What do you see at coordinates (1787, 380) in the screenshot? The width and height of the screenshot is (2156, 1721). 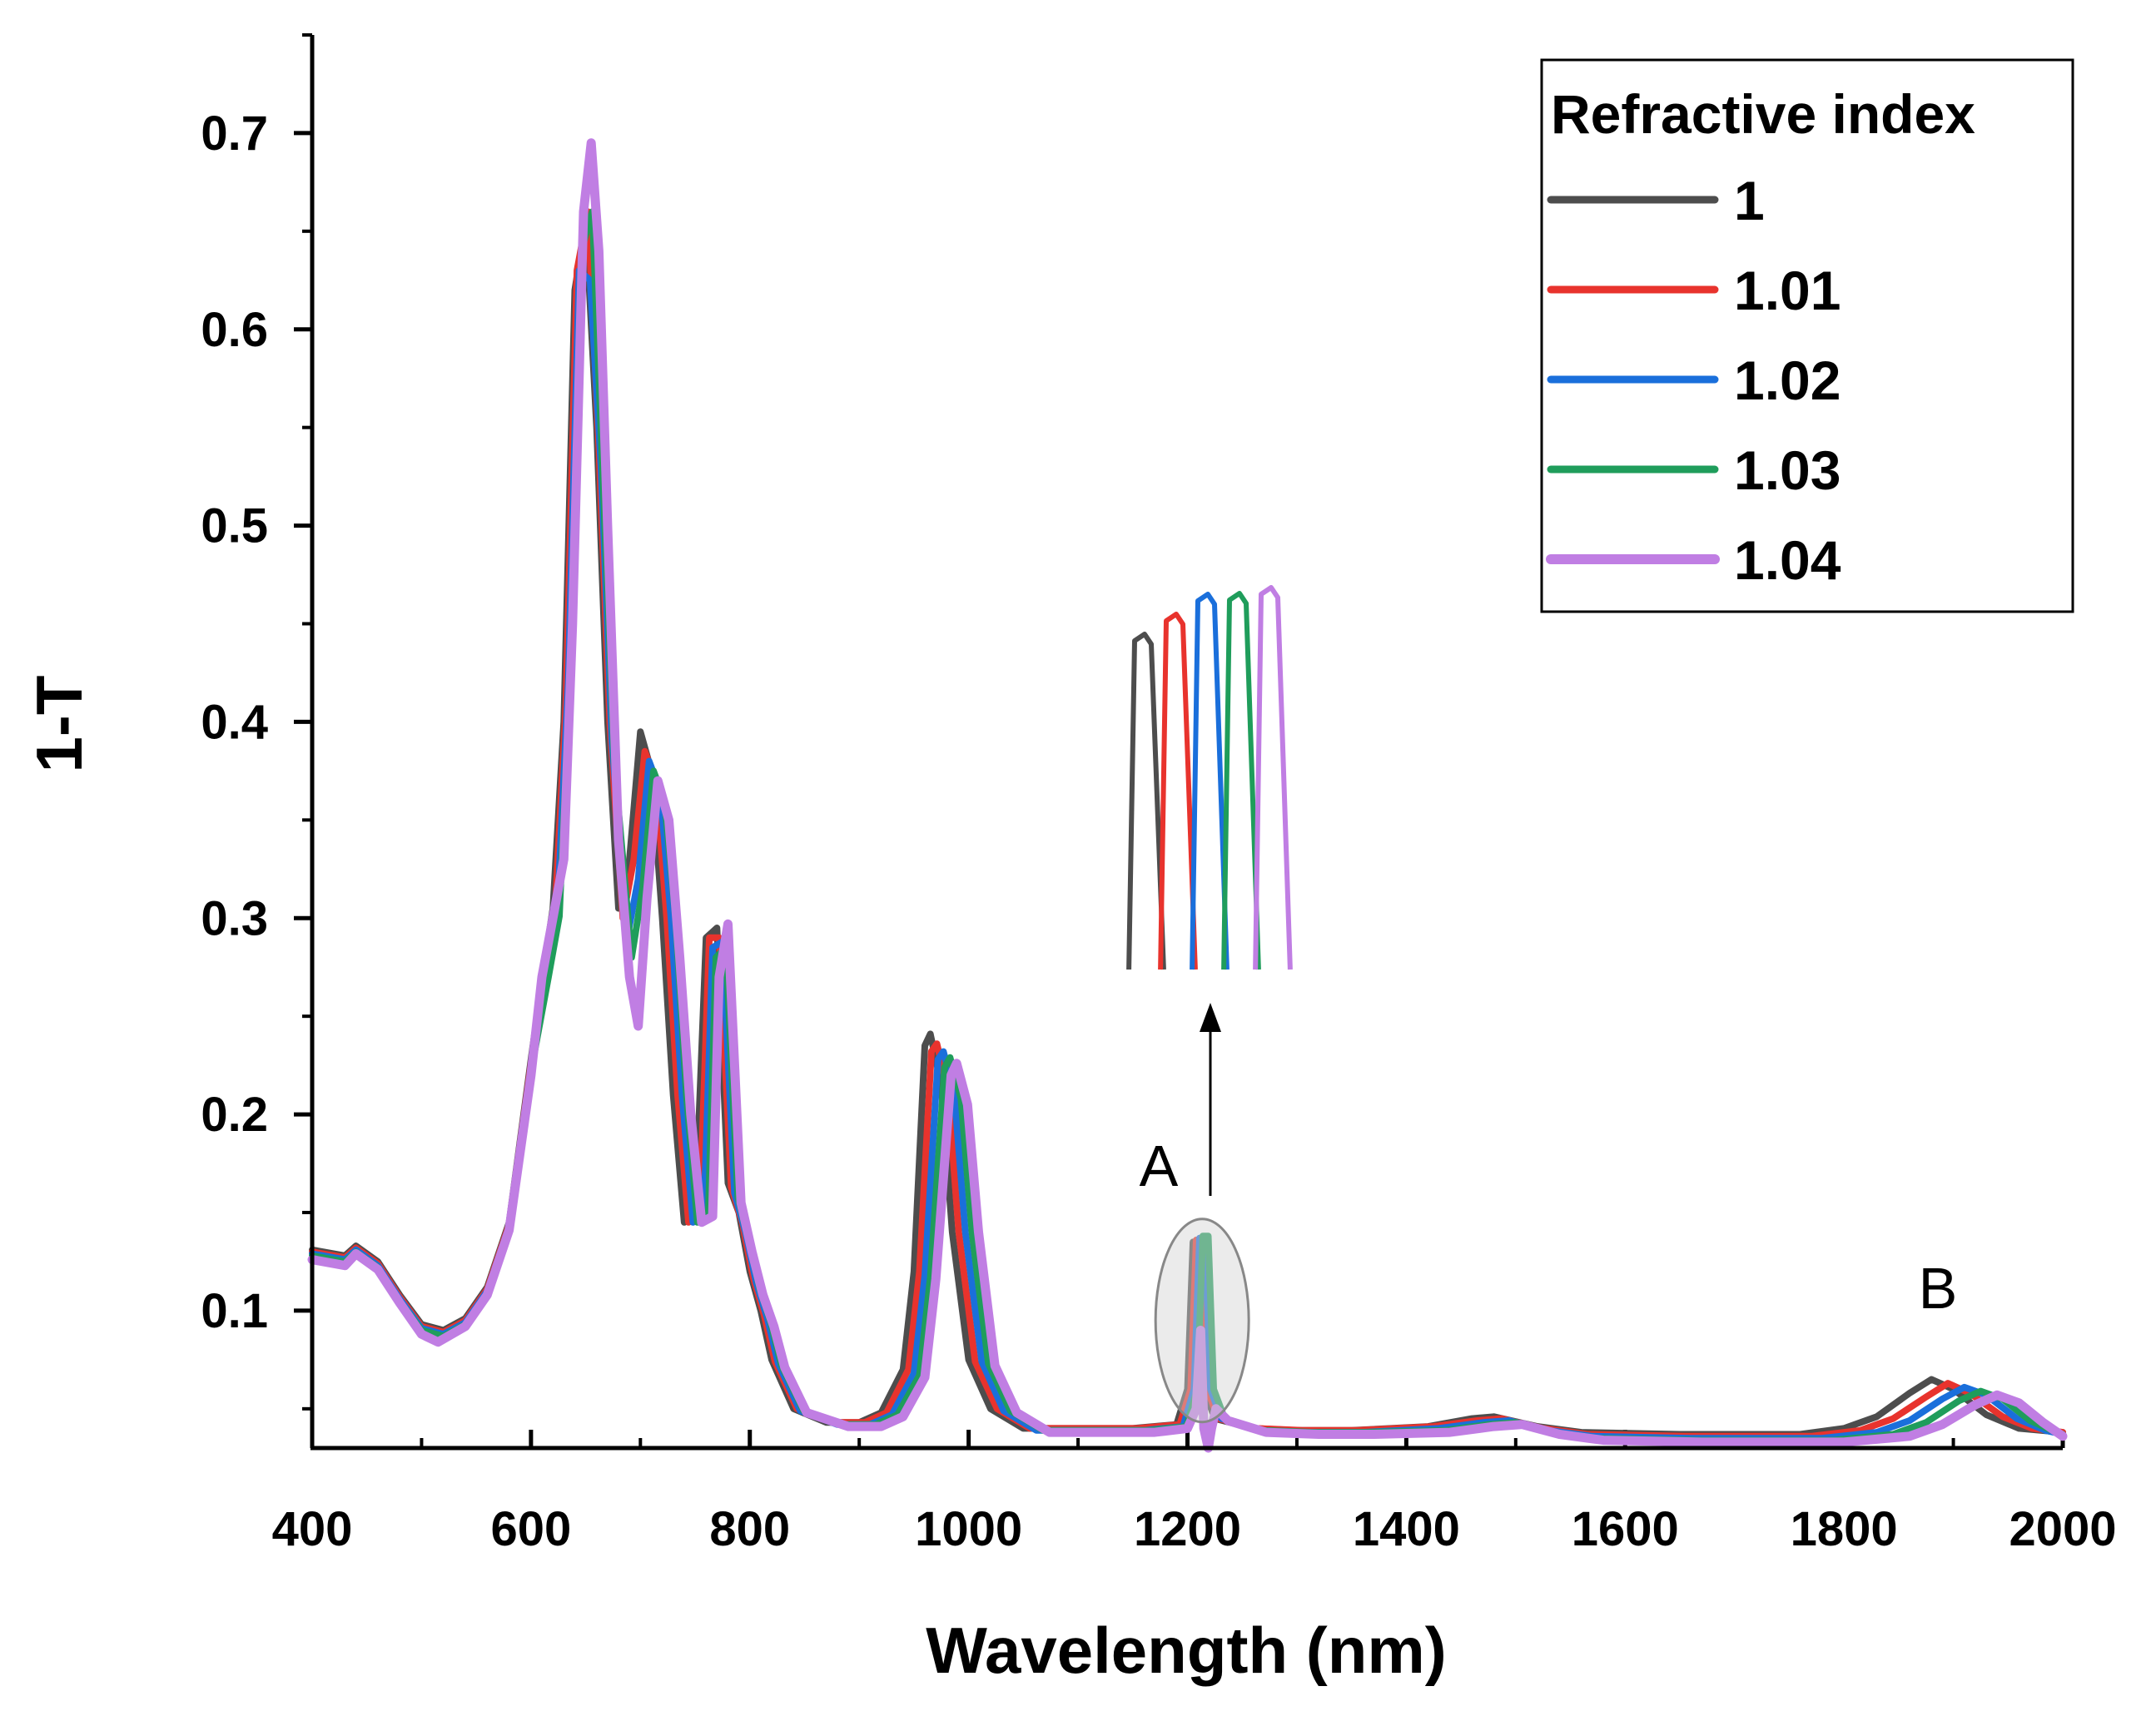 I see `legend-label-1-02: 1.02` at bounding box center [1787, 380].